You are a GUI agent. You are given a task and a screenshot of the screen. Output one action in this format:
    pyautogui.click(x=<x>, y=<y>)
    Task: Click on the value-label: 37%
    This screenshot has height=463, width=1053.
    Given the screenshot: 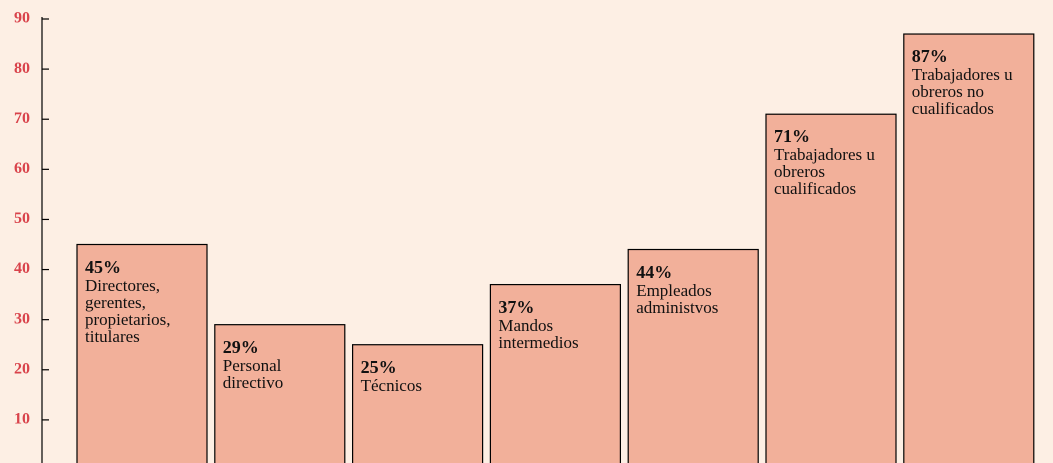 What is the action you would take?
    pyautogui.click(x=516, y=306)
    